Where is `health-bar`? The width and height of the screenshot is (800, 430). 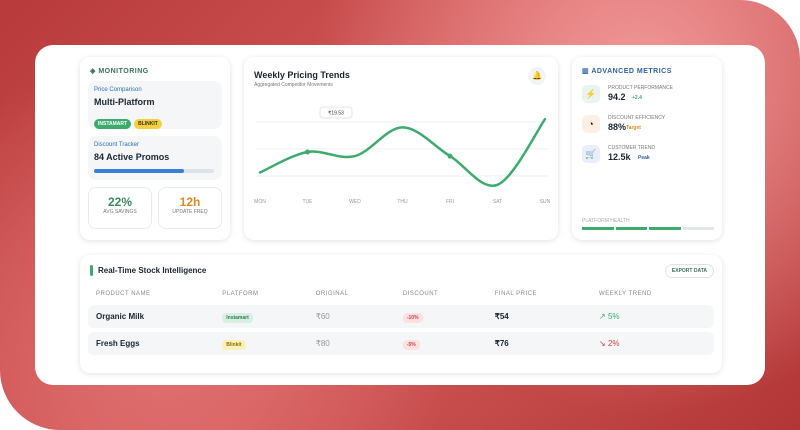
health-bar is located at coordinates (648, 228).